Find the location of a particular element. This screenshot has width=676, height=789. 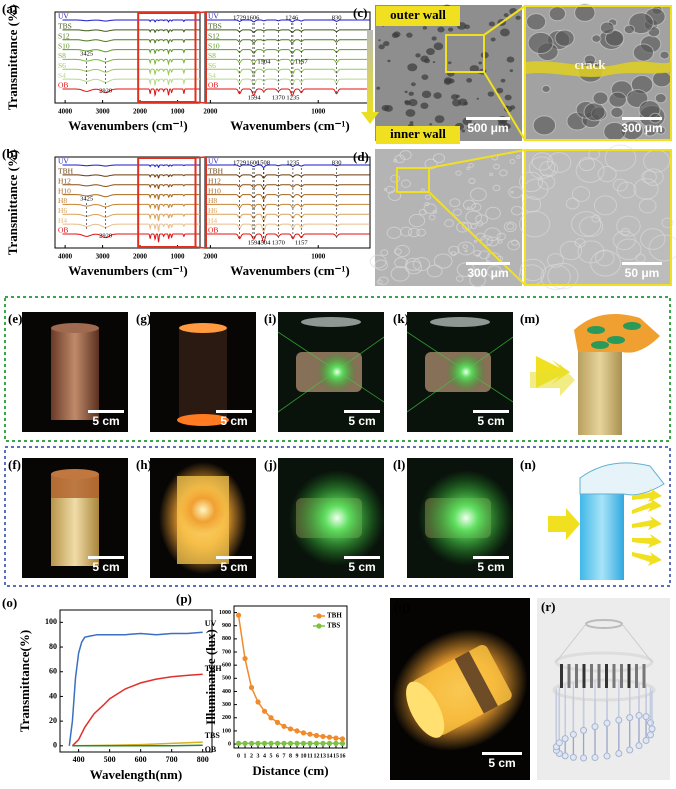

x-tick-label: 7 is located at coordinates (284, 756).